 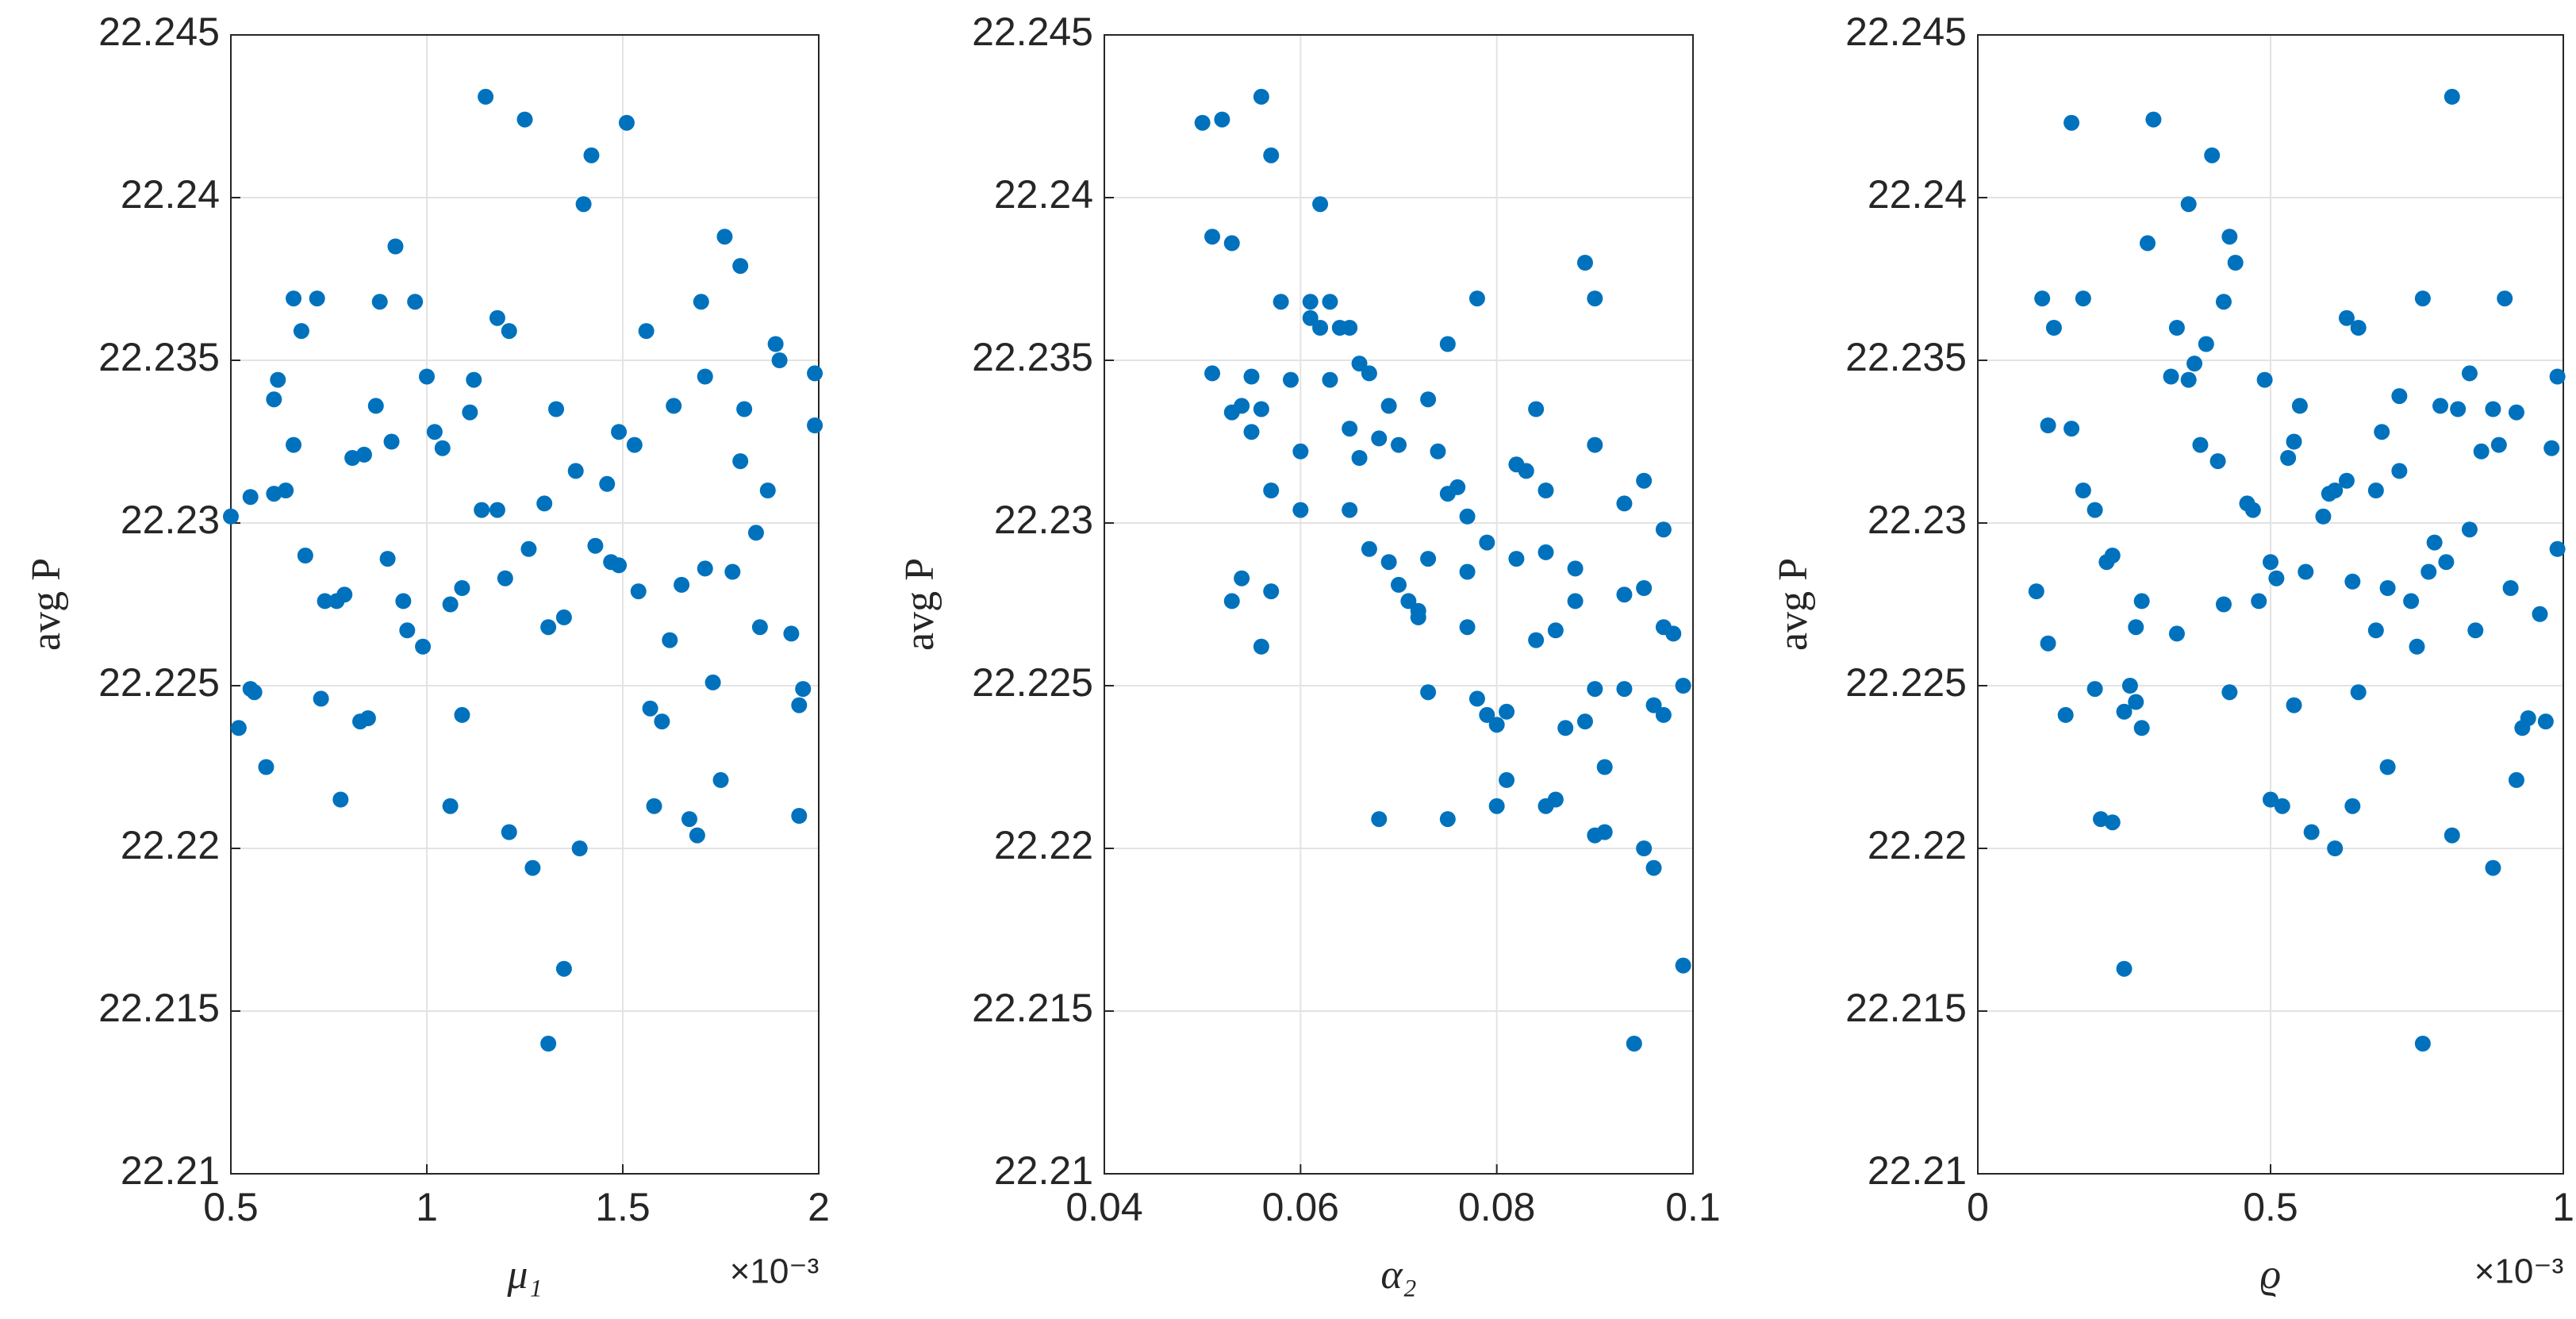 What do you see at coordinates (231, 1207) in the screenshot?
I see `x-tick-label: 0.5` at bounding box center [231, 1207].